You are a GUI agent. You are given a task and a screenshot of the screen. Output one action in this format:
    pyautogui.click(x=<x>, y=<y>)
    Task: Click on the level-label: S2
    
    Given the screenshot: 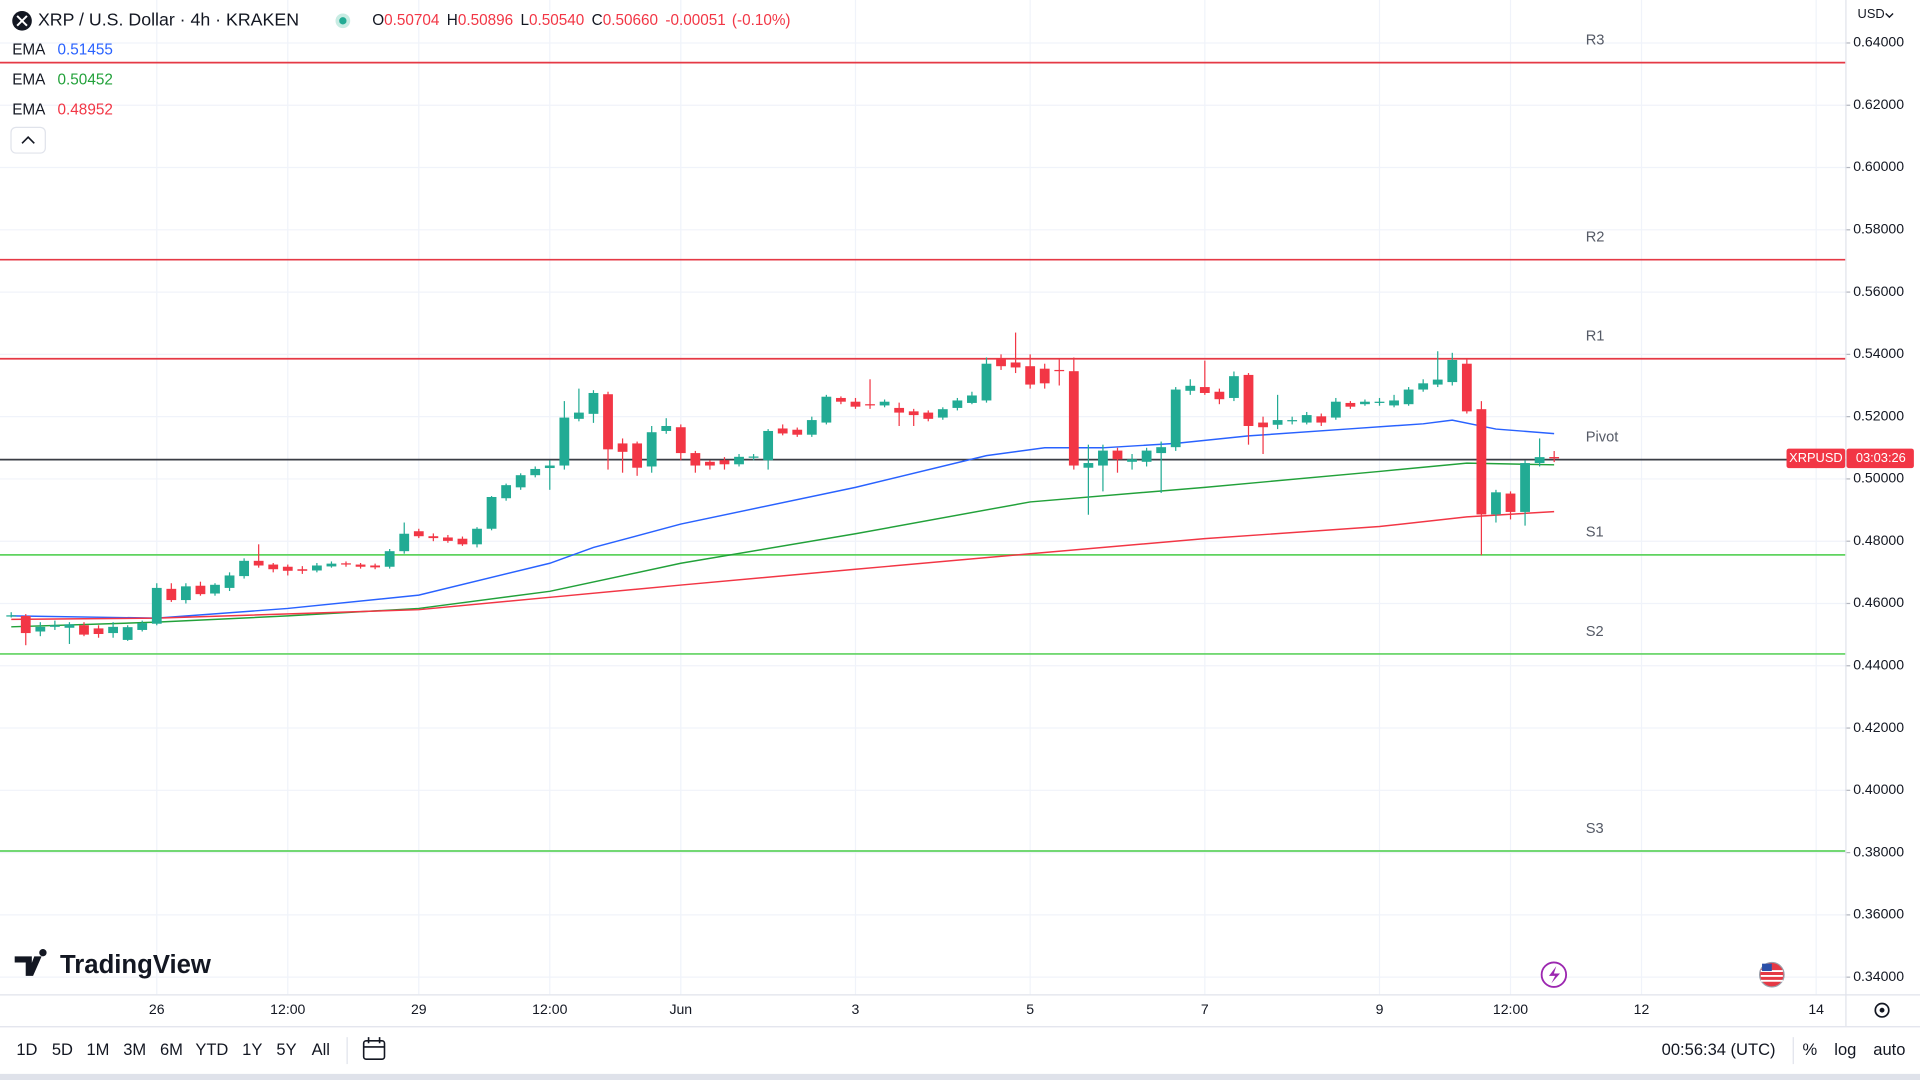 What is the action you would take?
    pyautogui.click(x=1595, y=632)
    